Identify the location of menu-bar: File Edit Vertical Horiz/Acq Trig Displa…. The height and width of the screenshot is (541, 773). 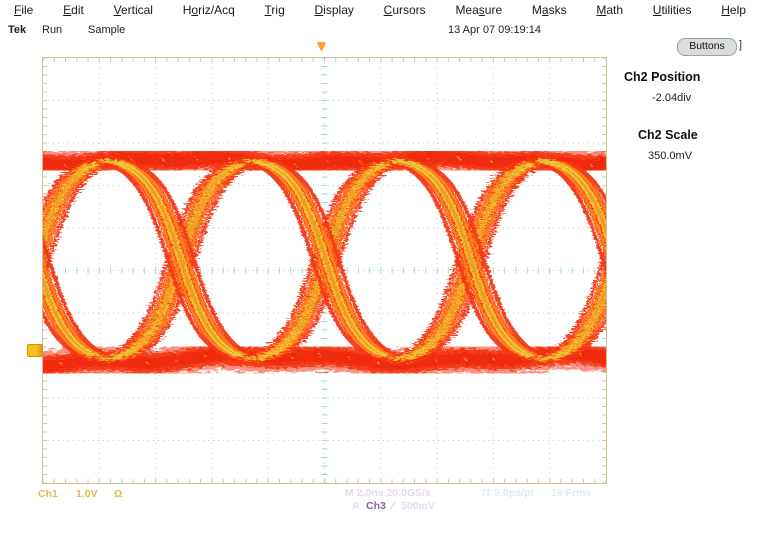
(380, 12).